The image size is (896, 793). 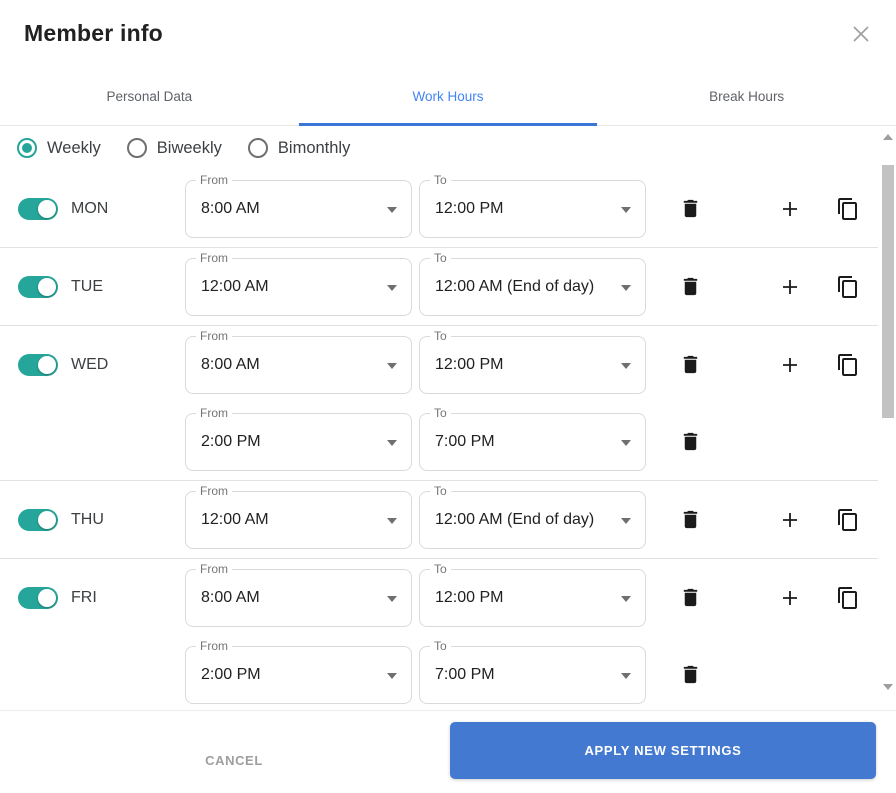 What do you see at coordinates (663, 750) in the screenshot?
I see `apply-new-settings-button: APPLY NEW SETTINGS` at bounding box center [663, 750].